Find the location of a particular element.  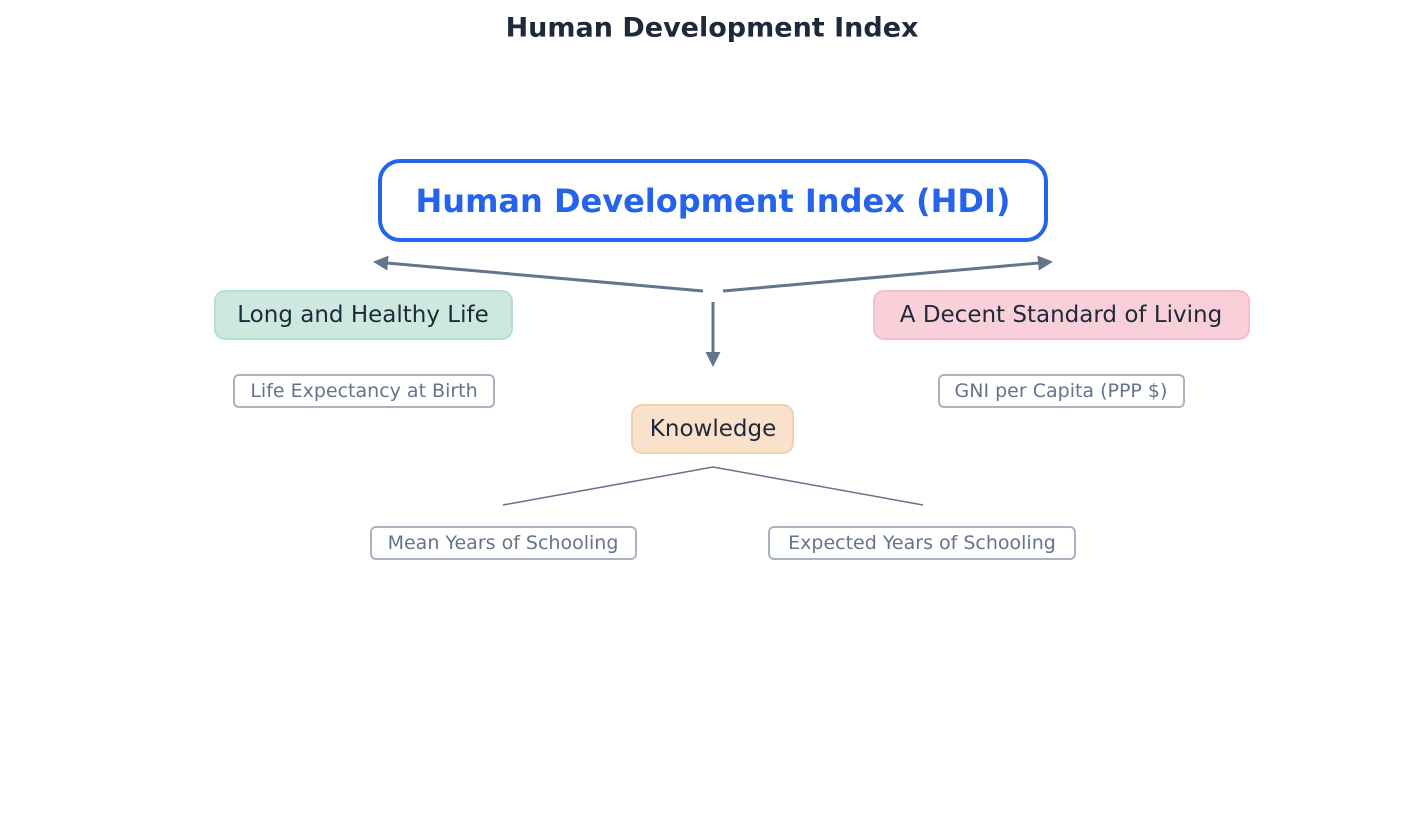

pillar-label: Long and Healthy Life is located at coordinates (362, 315).